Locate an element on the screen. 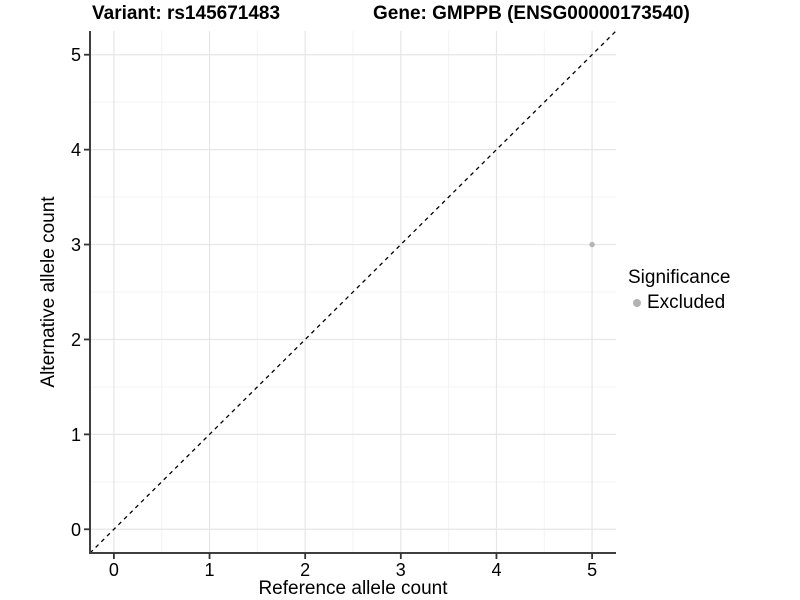 This screenshot has height=600, width=800. y-tick-label: 5 is located at coordinates (76, 55).